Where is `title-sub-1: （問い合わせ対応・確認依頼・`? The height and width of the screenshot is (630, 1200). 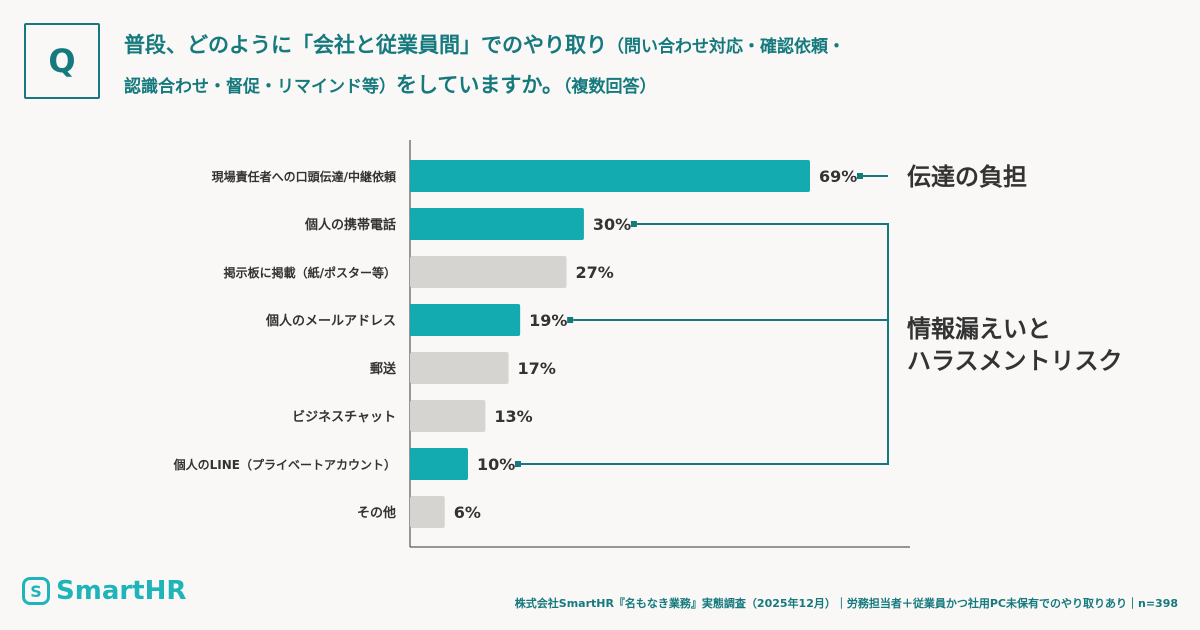 title-sub-1: （問い合わせ対応・確認依頼・ is located at coordinates (726, 47).